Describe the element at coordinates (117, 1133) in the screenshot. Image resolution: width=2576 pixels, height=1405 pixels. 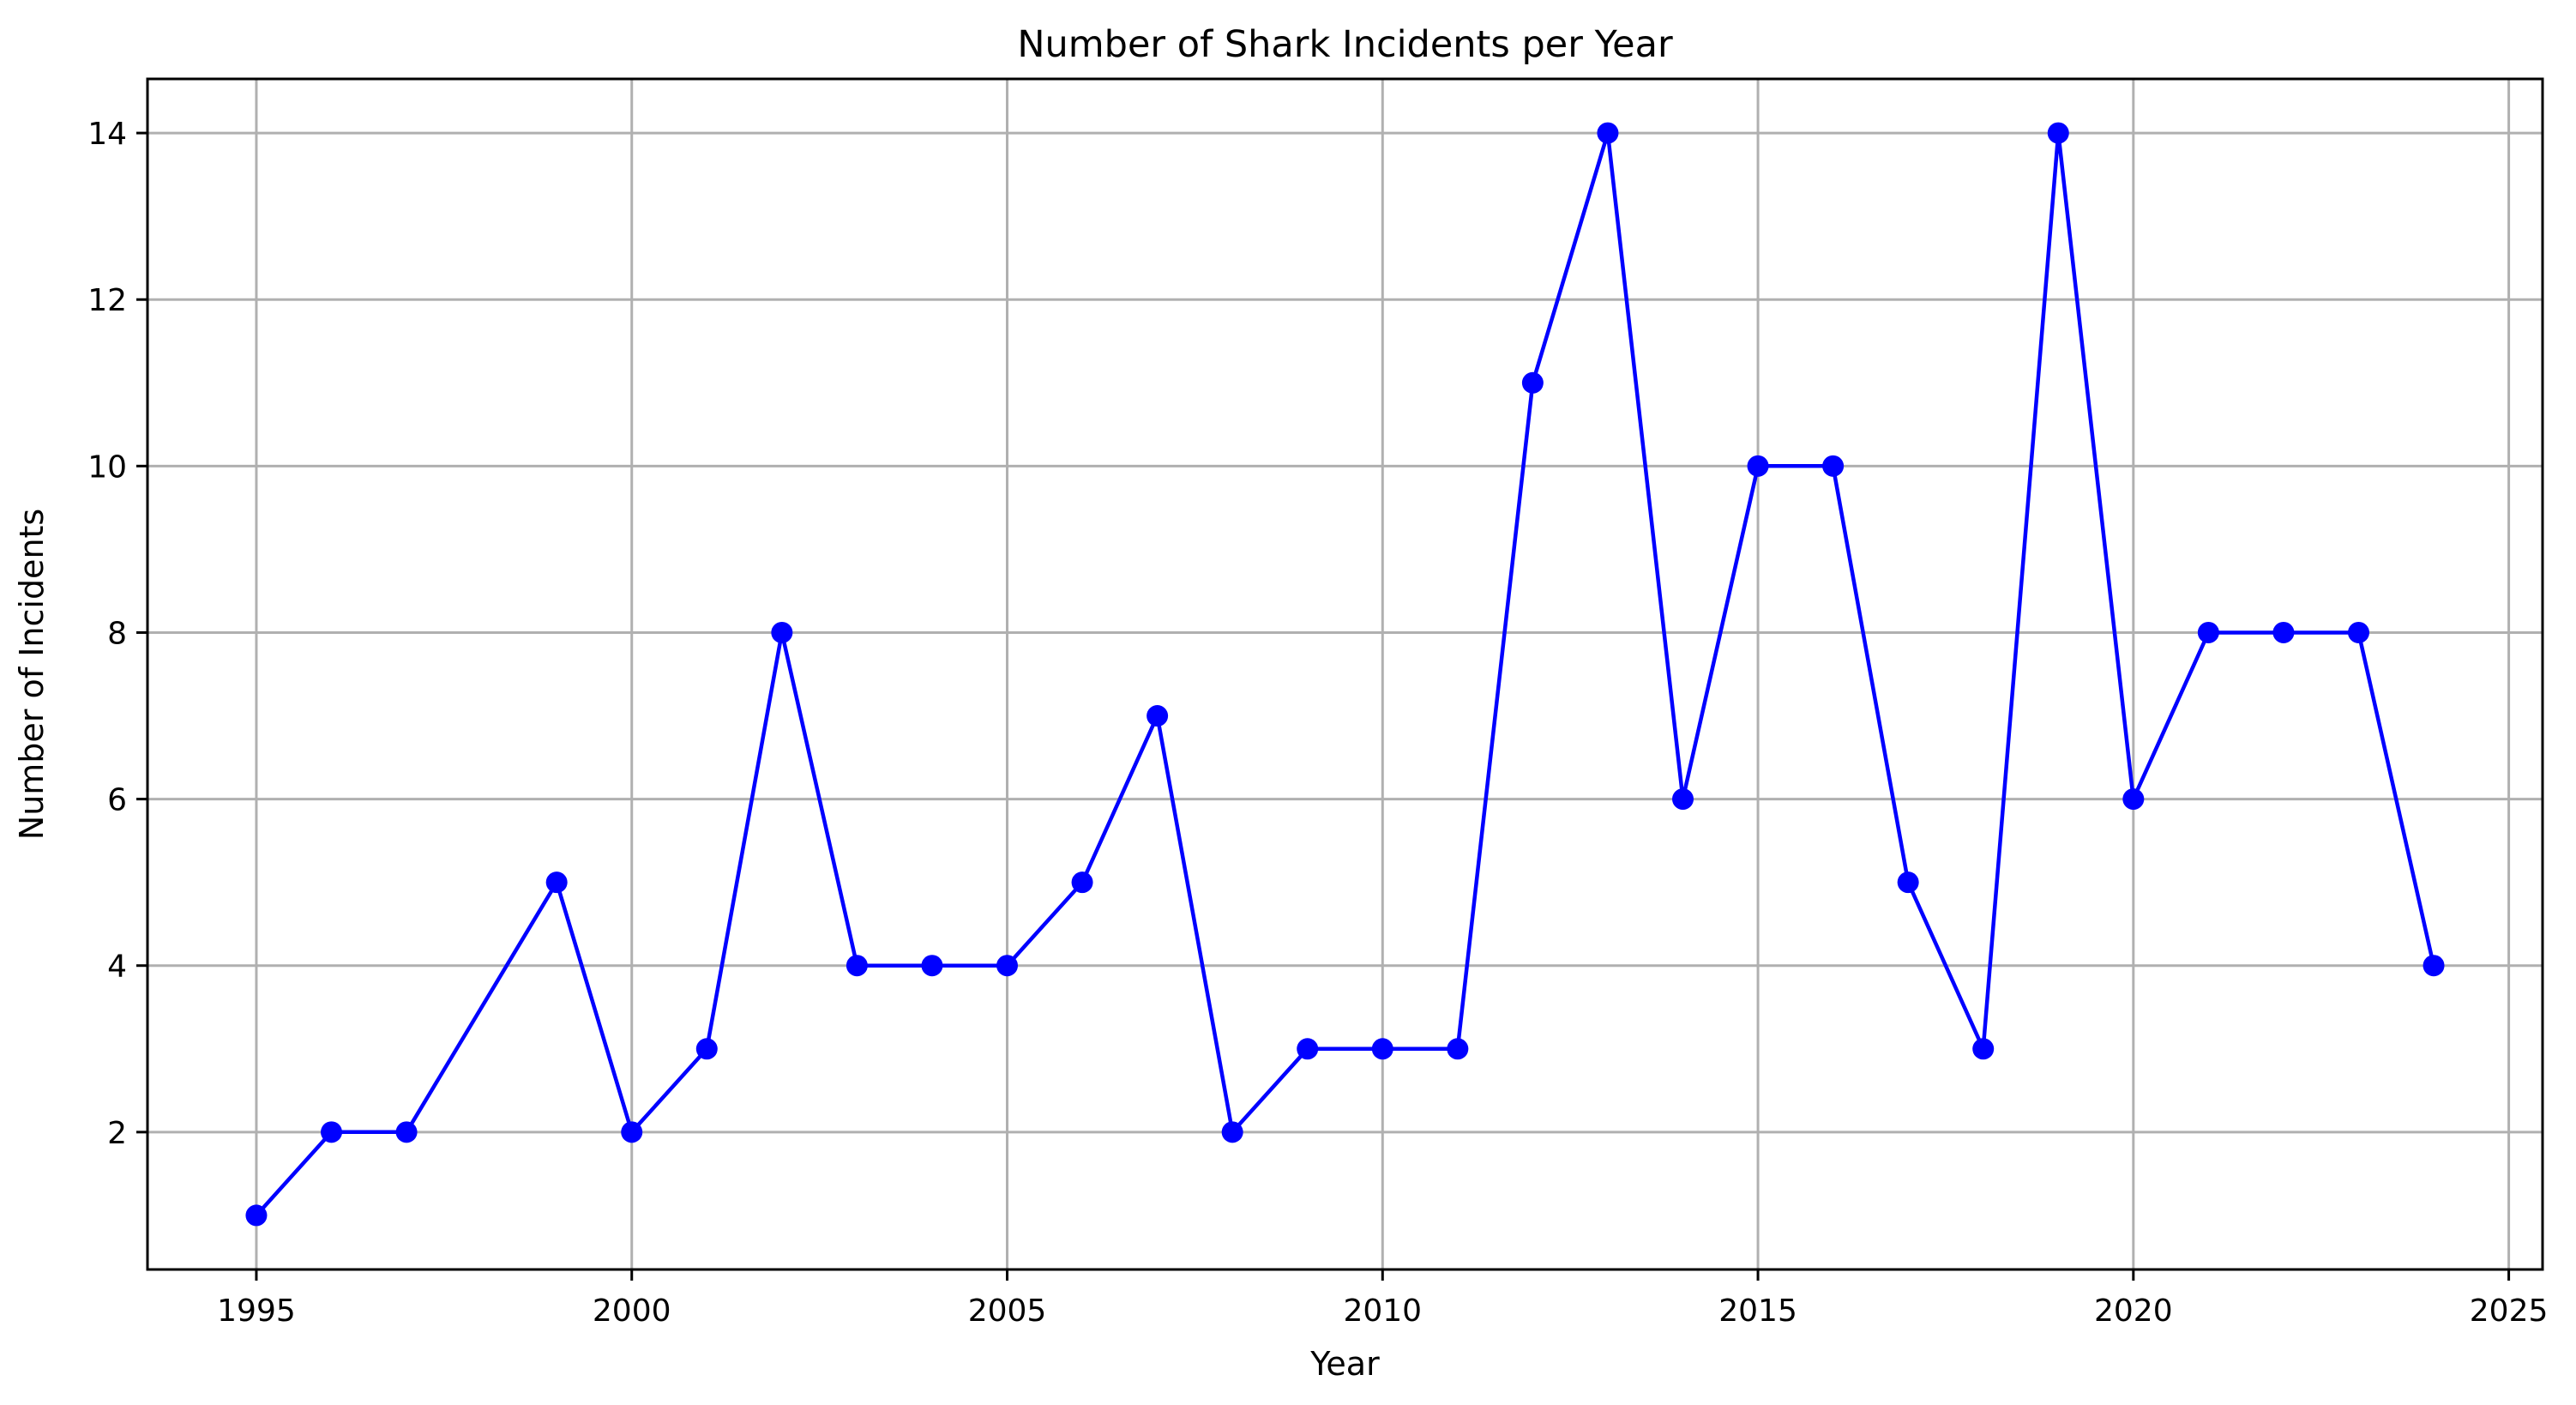
I see `y-tick-label: 2` at that location.